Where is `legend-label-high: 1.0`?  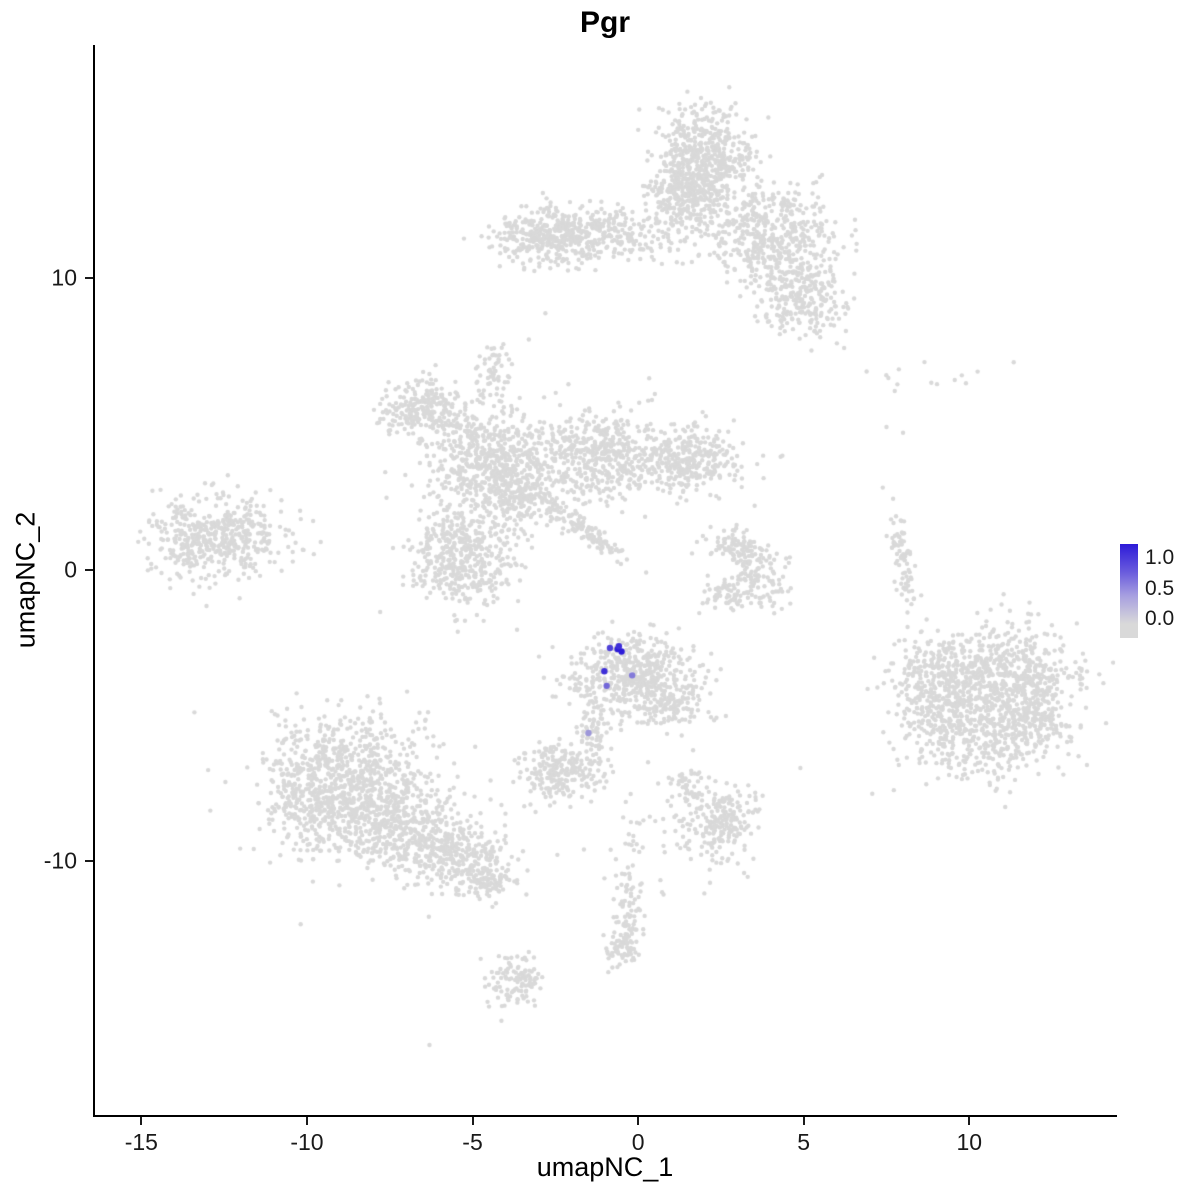 legend-label-high: 1.0 is located at coordinates (1160, 557).